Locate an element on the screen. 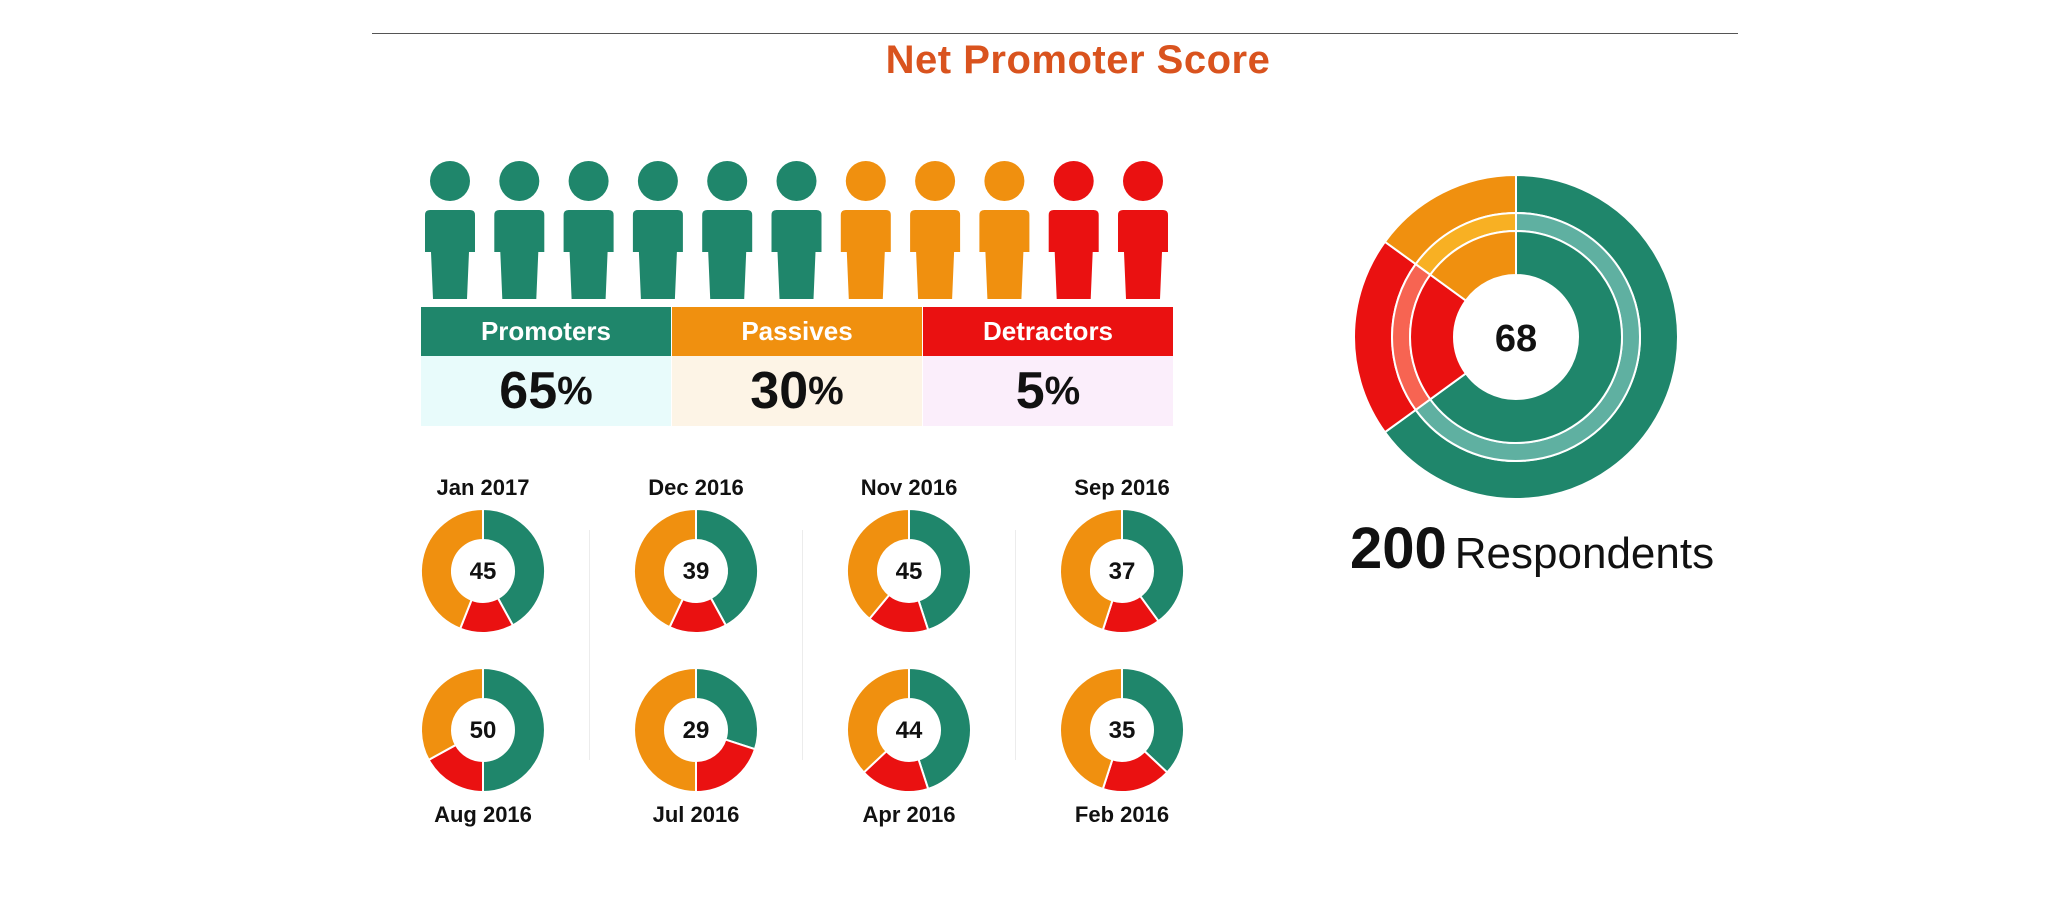  month-score-label: 35 is located at coordinates (1122, 730).